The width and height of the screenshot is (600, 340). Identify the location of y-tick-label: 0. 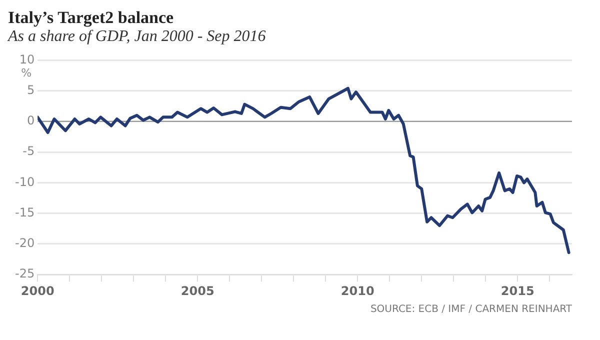
(30, 121).